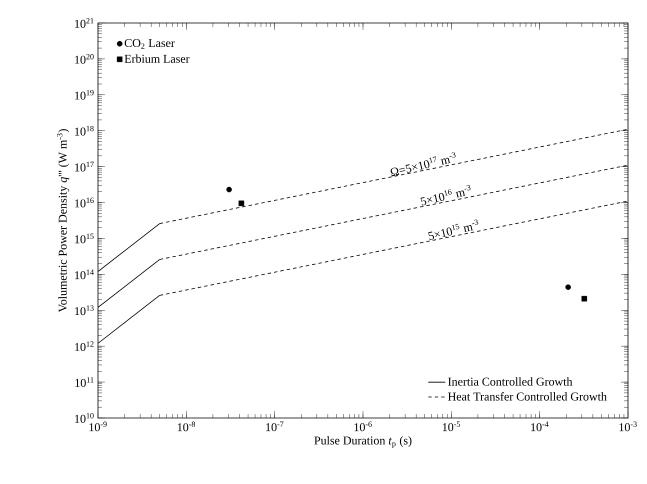  Describe the element at coordinates (84, 382) in the screenshot. I see `y-tick-label: 10$^{11}$` at that location.